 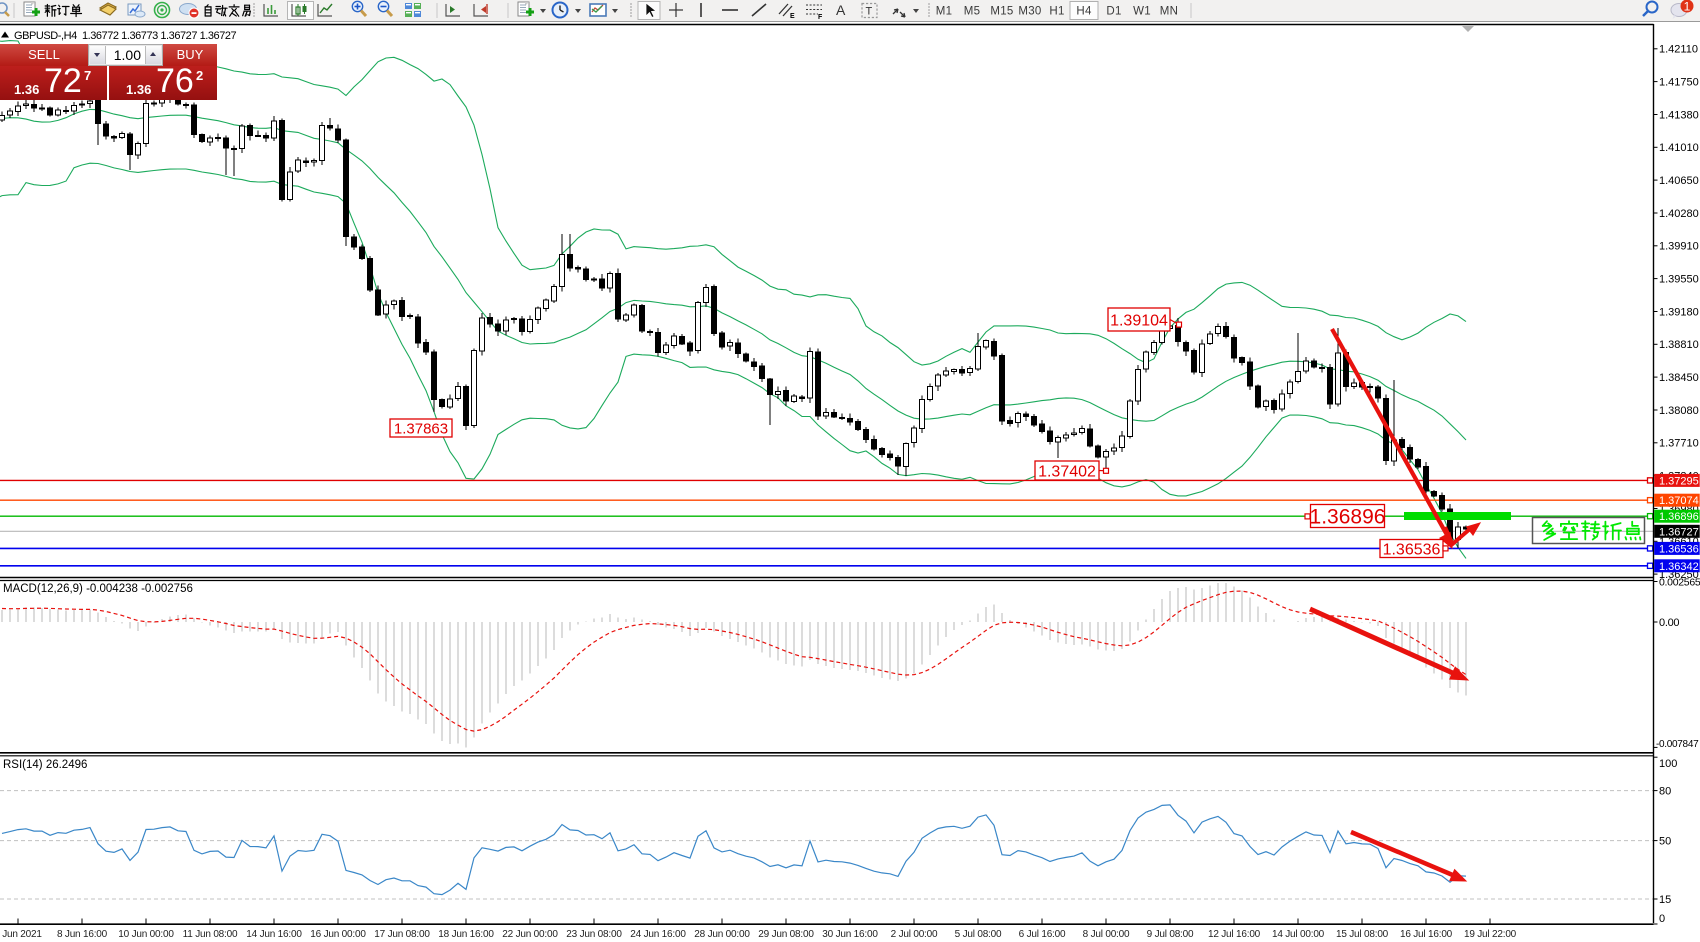 I want to click on svg-text: 8 Jun 16:00, so click(x=82, y=934).